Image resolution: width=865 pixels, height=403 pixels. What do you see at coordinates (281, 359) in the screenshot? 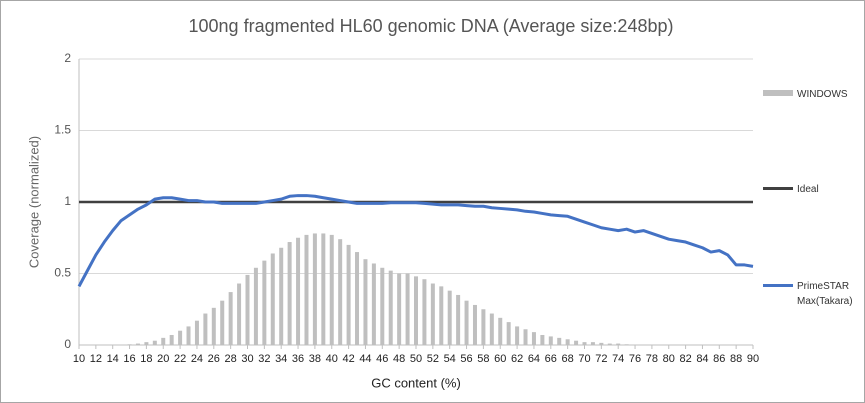
I see `x-tick-label: 34` at bounding box center [281, 359].